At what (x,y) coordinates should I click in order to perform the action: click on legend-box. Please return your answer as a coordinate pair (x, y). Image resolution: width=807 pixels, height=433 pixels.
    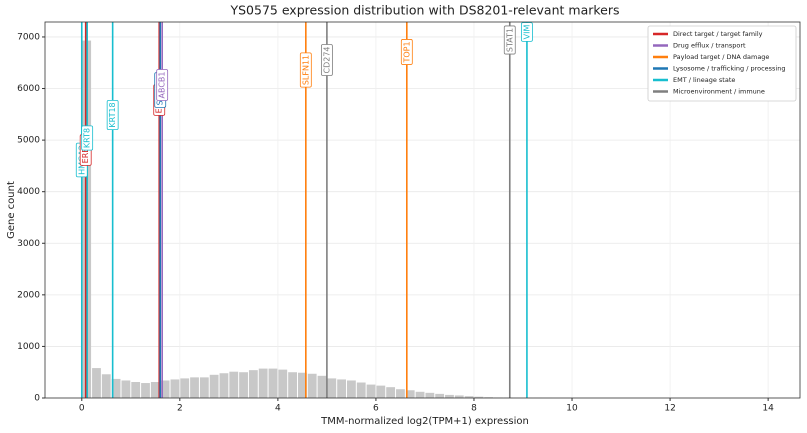
    Looking at the image, I should click on (722, 63).